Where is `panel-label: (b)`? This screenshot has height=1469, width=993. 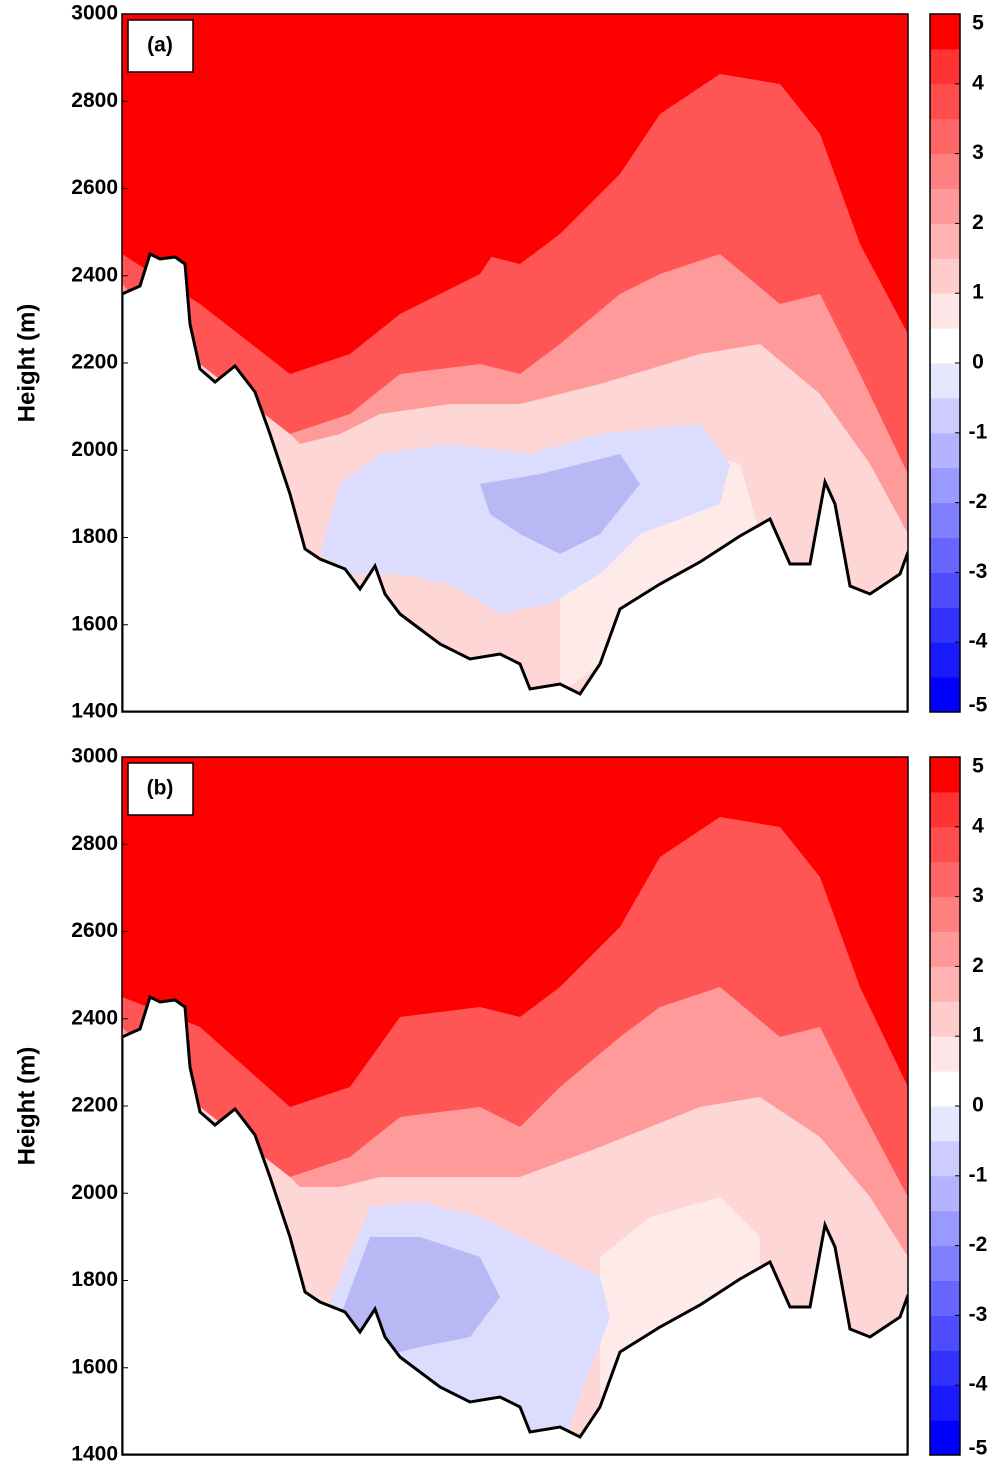 panel-label: (b) is located at coordinates (160, 788).